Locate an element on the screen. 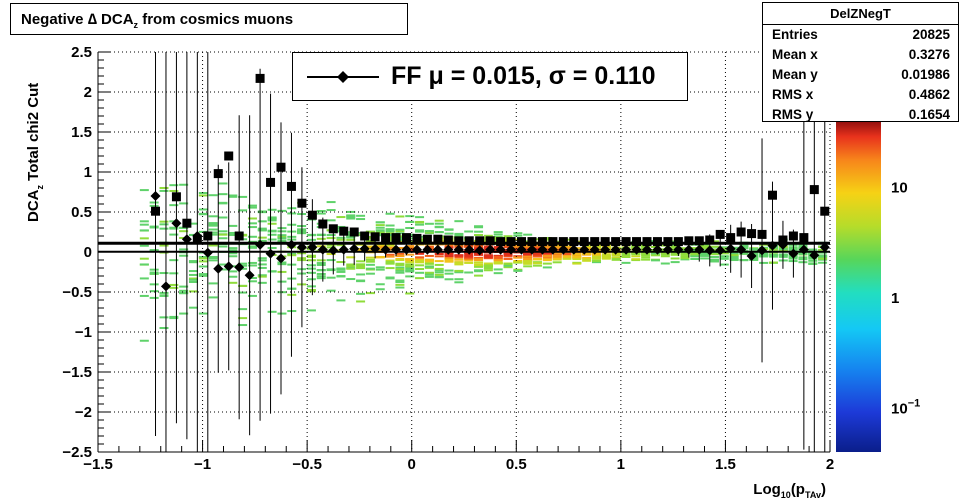  color-scale-label: 1 is located at coordinates (895, 298).